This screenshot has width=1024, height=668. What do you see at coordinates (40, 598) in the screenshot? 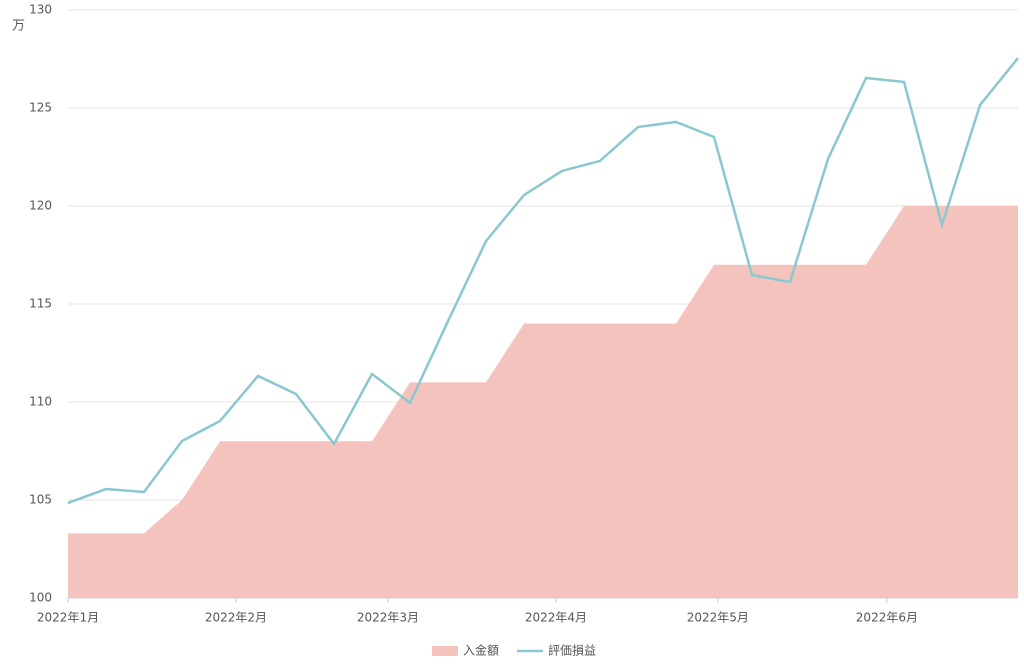
I see `y-tick-label: 100` at bounding box center [40, 598].